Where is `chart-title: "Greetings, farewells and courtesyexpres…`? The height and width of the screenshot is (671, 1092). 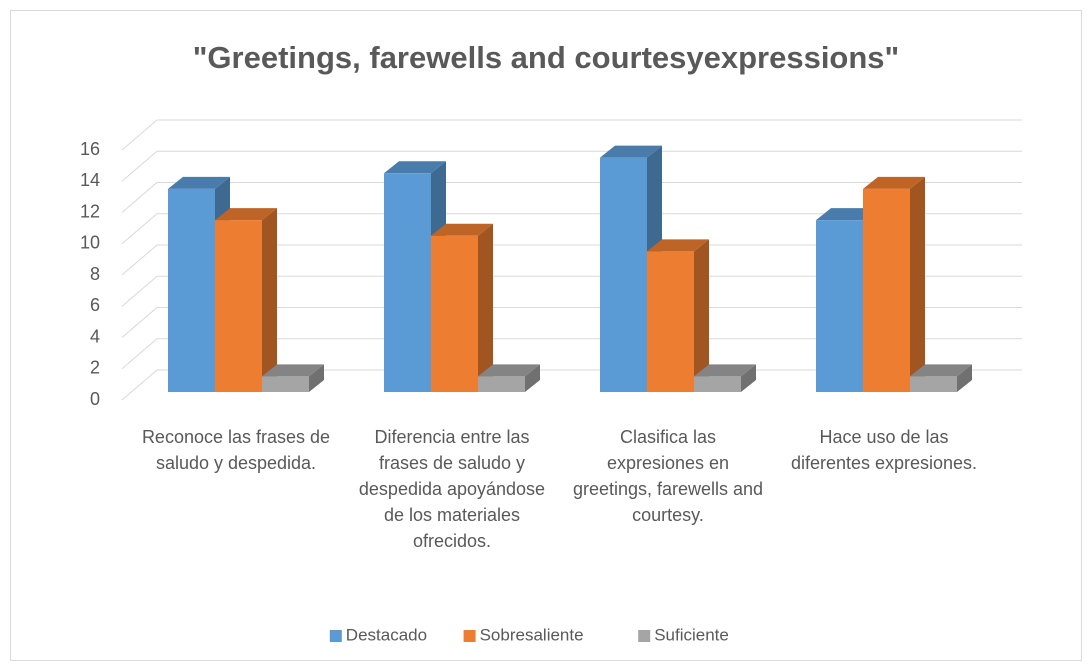 chart-title: "Greetings, farewells and courtesyexpres… is located at coordinates (546, 57).